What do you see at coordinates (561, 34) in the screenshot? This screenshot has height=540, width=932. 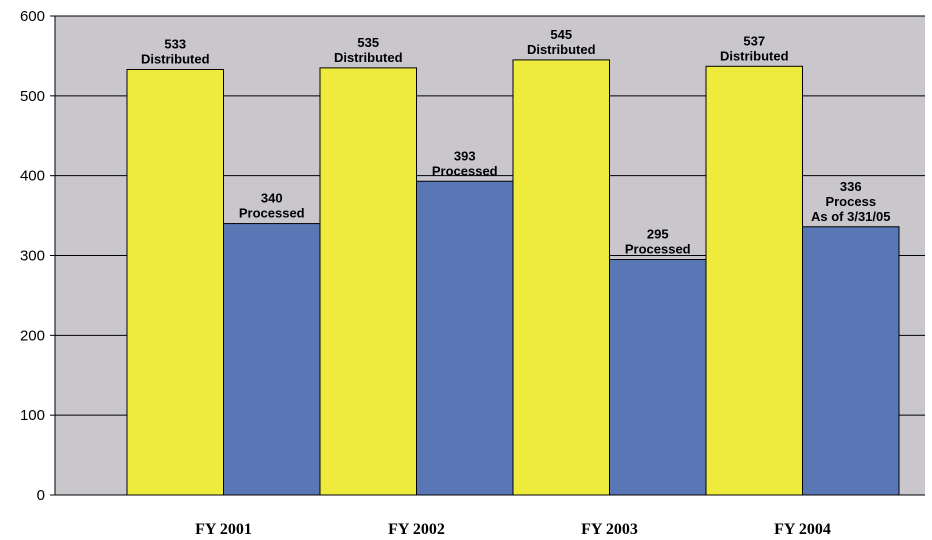 I see `data-label: 545` at bounding box center [561, 34].